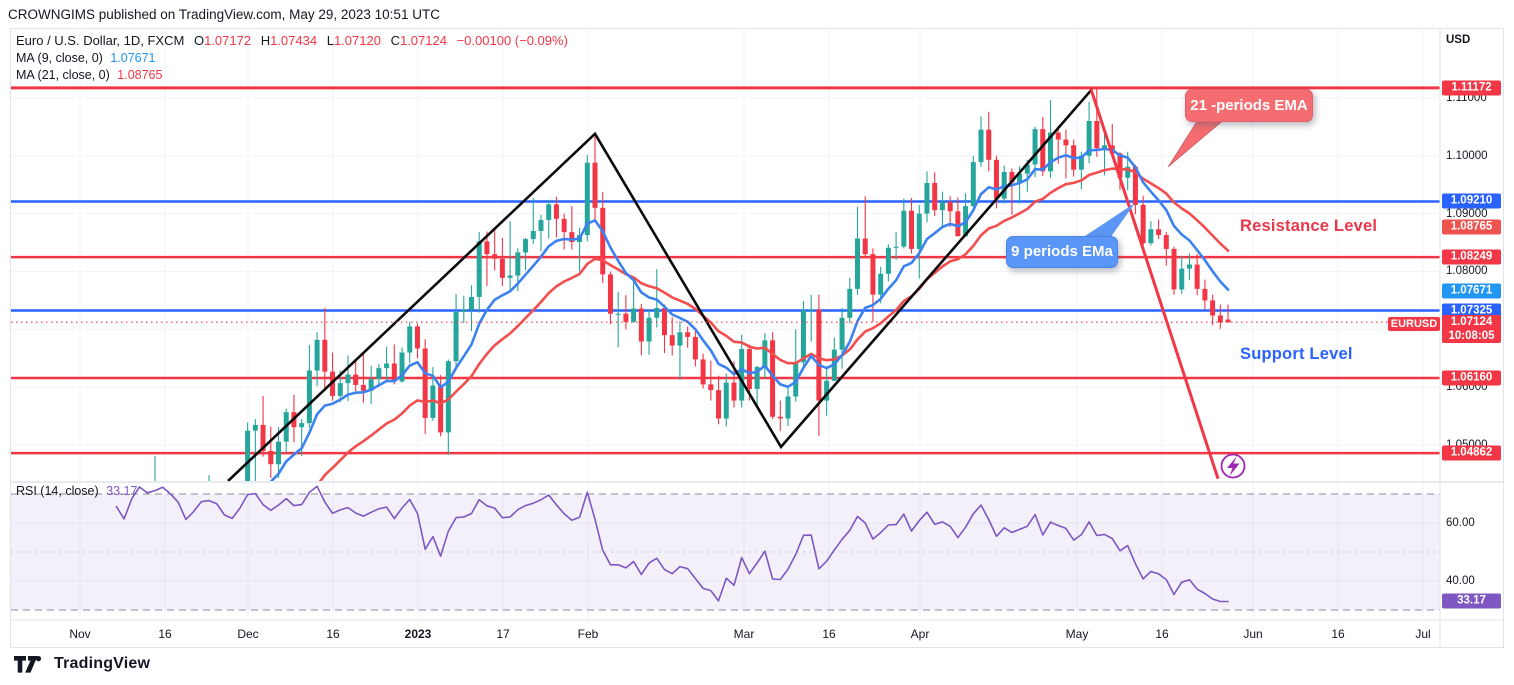 This screenshot has height=685, width=1514. What do you see at coordinates (1309, 226) in the screenshot?
I see `resistance-level-label: Resistance Level` at bounding box center [1309, 226].